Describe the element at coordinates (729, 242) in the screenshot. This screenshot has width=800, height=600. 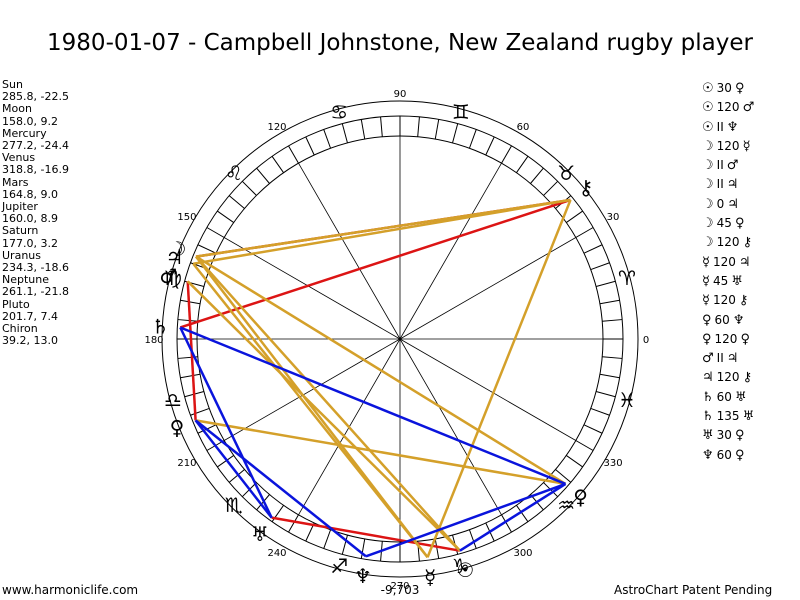
I see `aspect-row: ☽ 120 ⚷` at that location.